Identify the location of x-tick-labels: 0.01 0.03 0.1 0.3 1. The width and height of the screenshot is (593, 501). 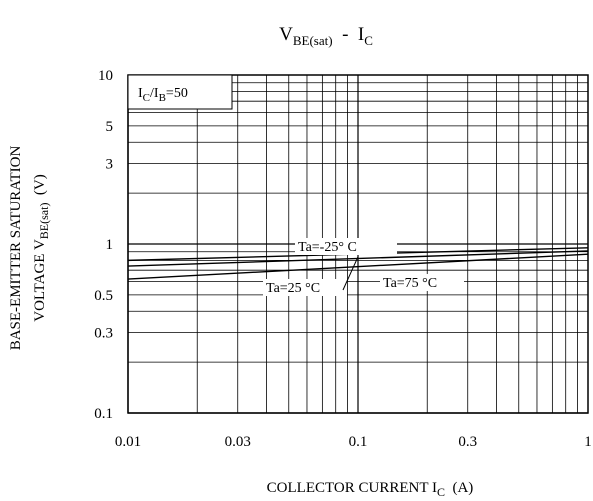
(353, 442).